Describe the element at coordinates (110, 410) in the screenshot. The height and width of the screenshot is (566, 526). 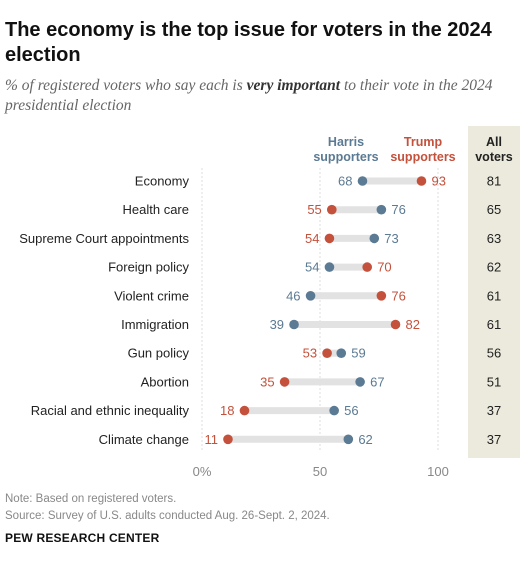
I see `category-label: Racial and ethnic inequality` at that location.